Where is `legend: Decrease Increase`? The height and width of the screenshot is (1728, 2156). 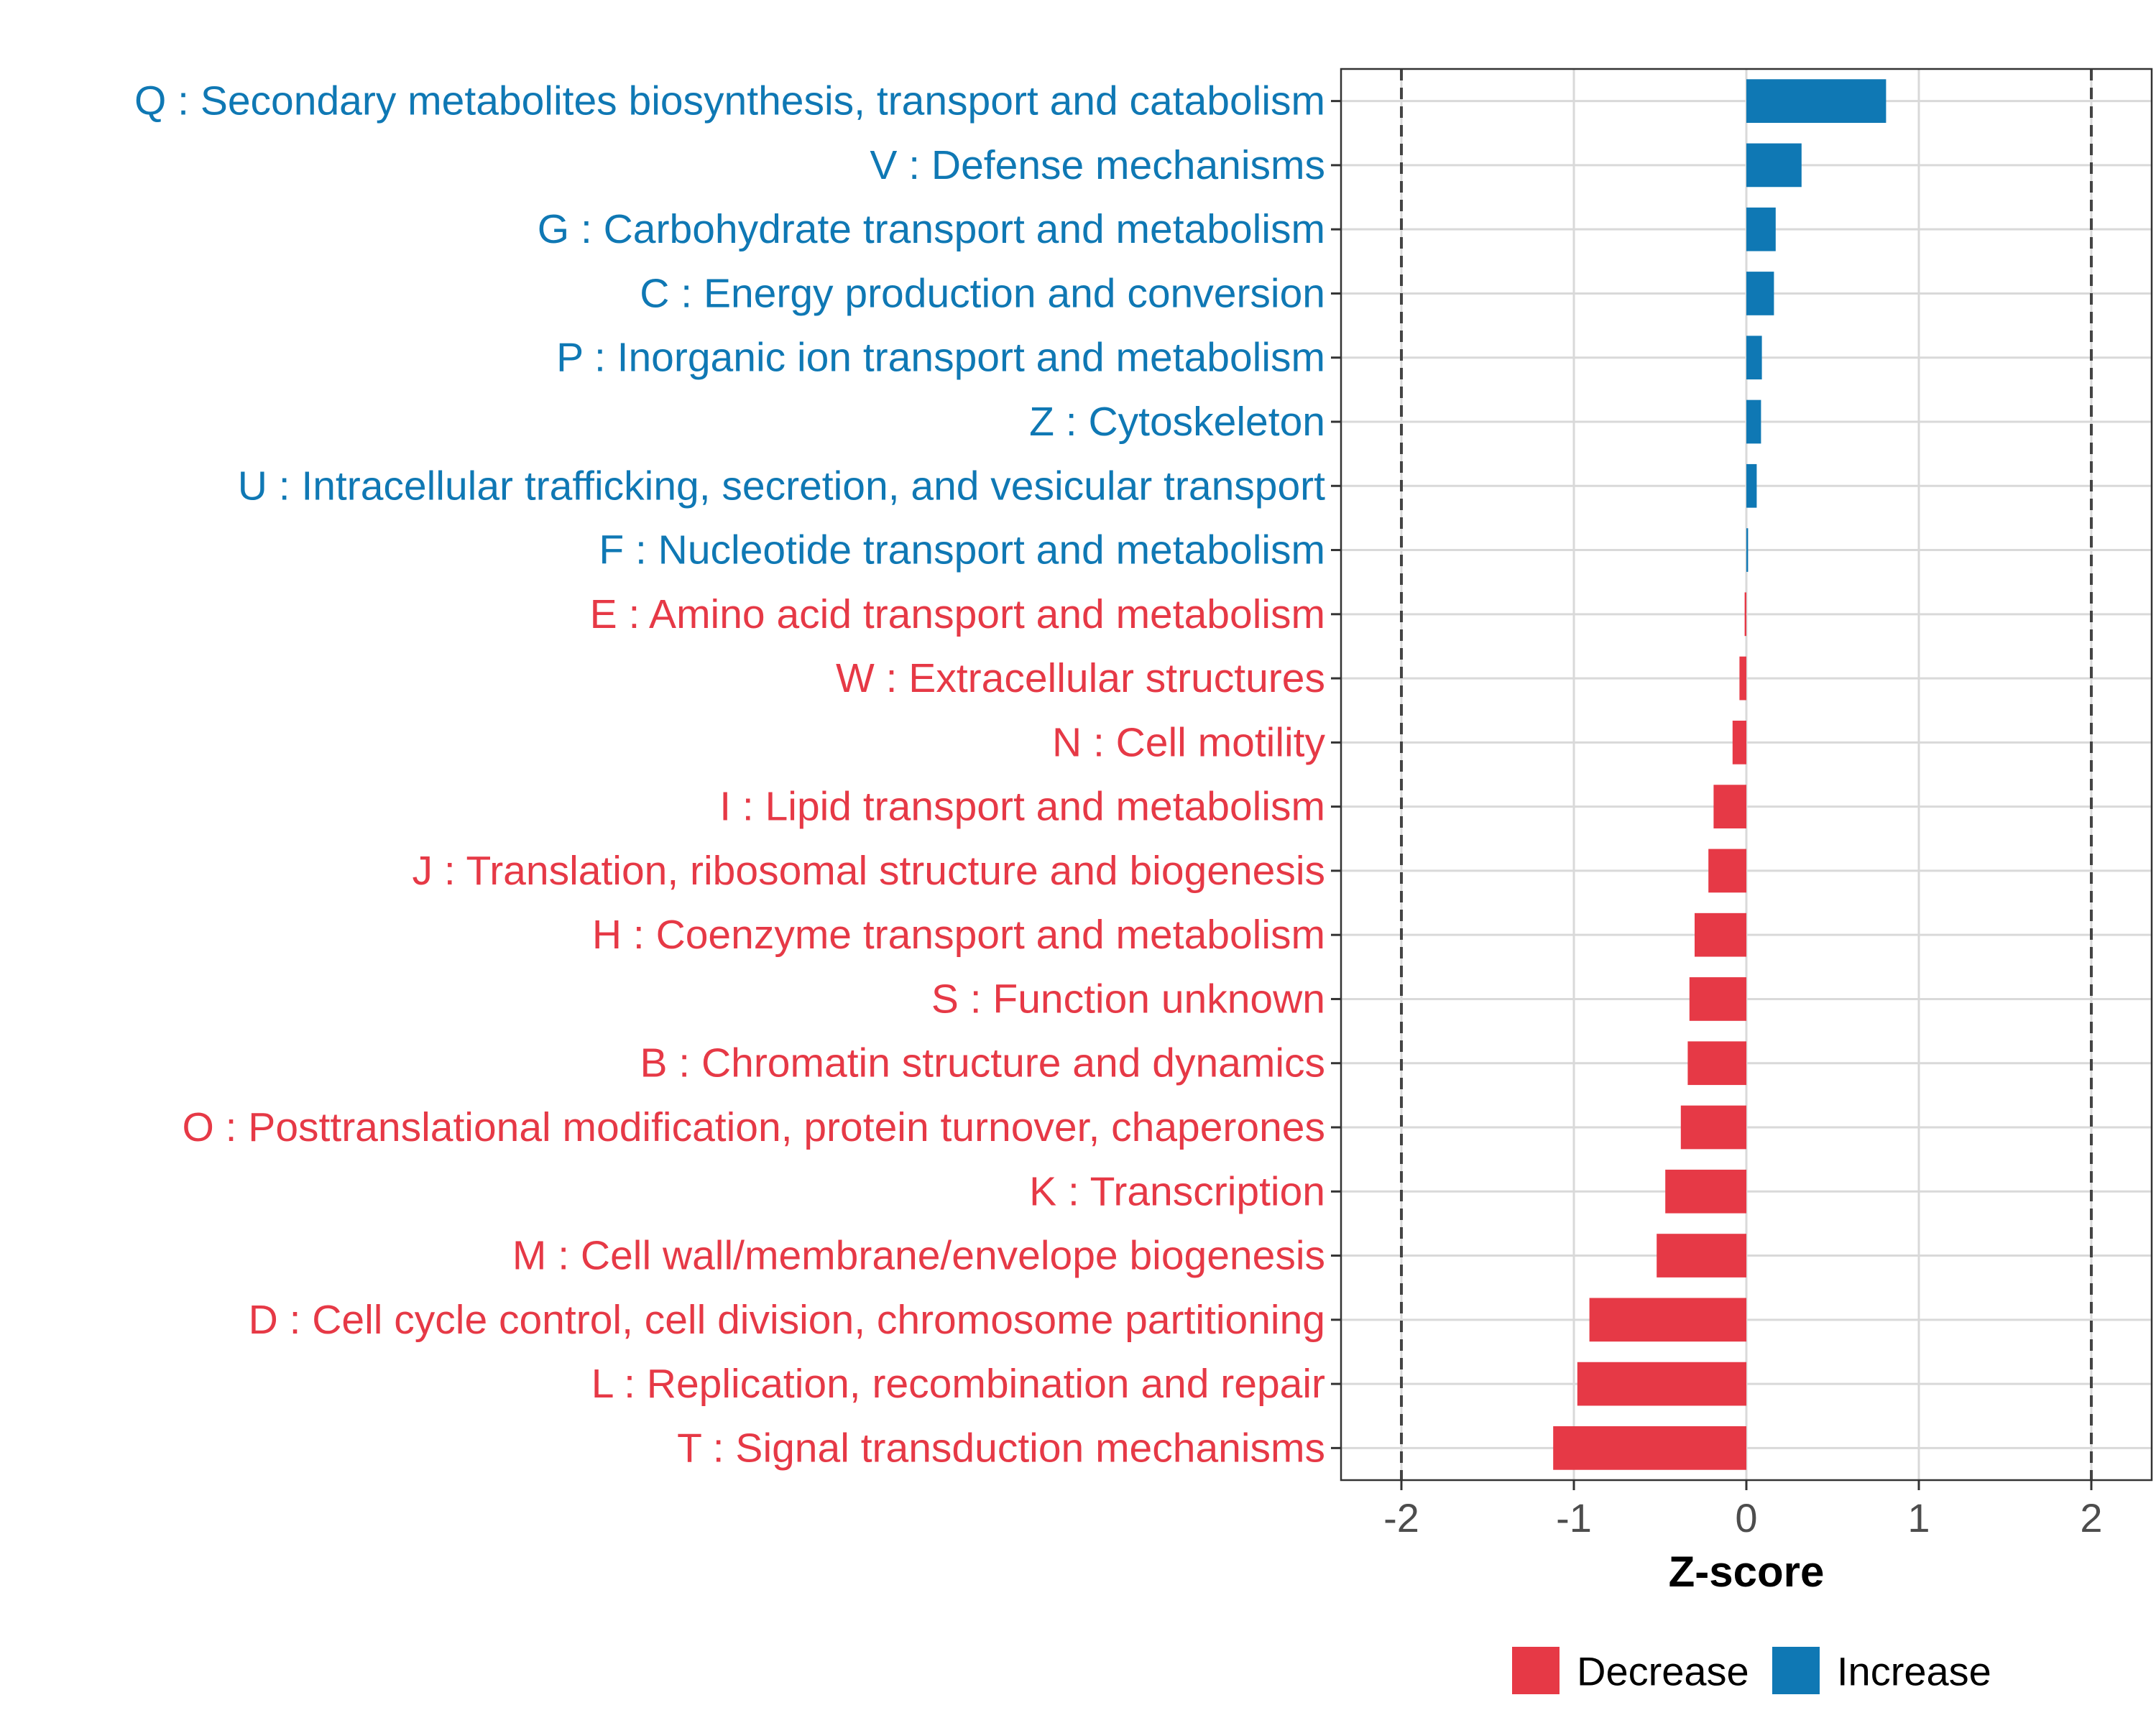 legend: Decrease Increase is located at coordinates (1752, 1670).